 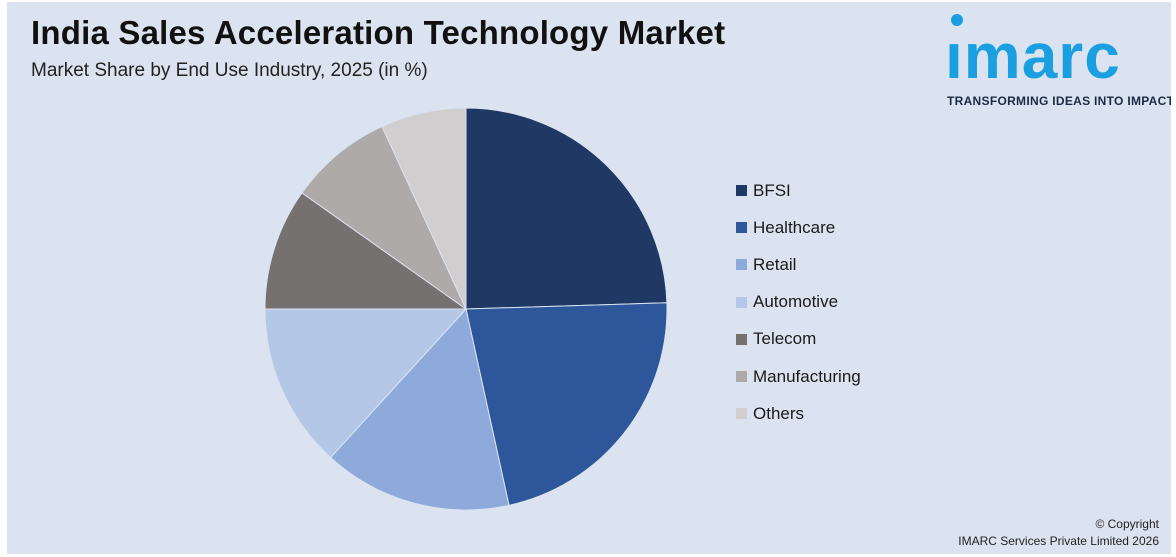 I want to click on legend-label: Healthcare, so click(x=794, y=227).